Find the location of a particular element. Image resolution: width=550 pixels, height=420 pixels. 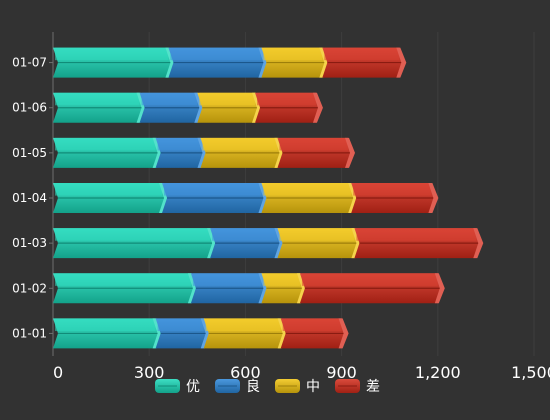

y-tick-label: 01-05 is located at coordinates (29, 153).